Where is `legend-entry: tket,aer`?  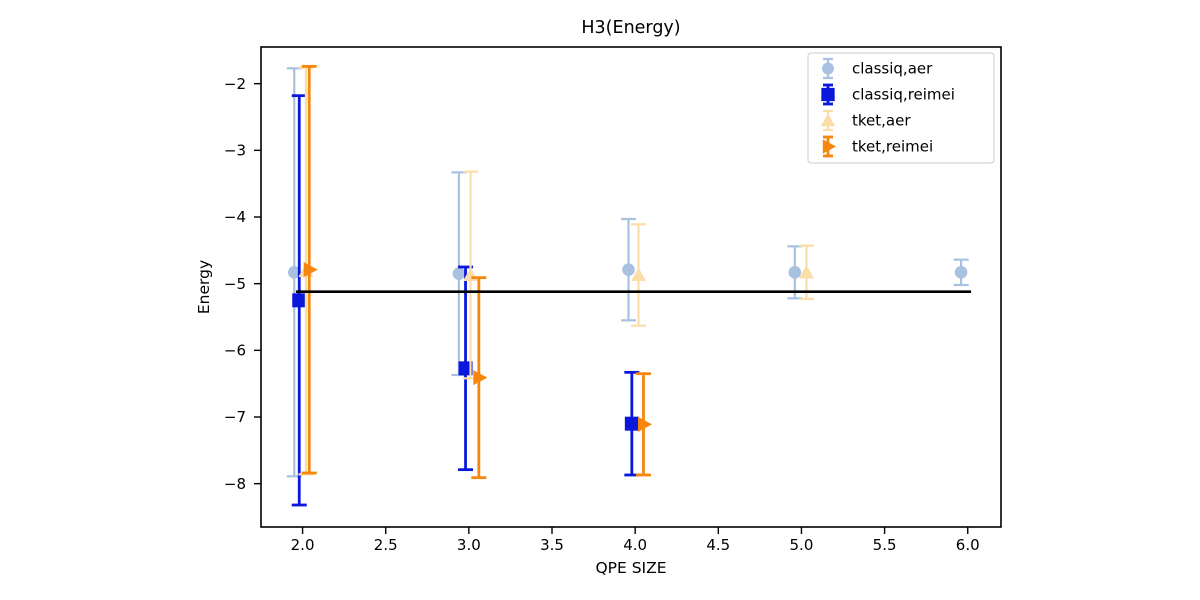
legend-entry: tket,aer is located at coordinates (865, 120).